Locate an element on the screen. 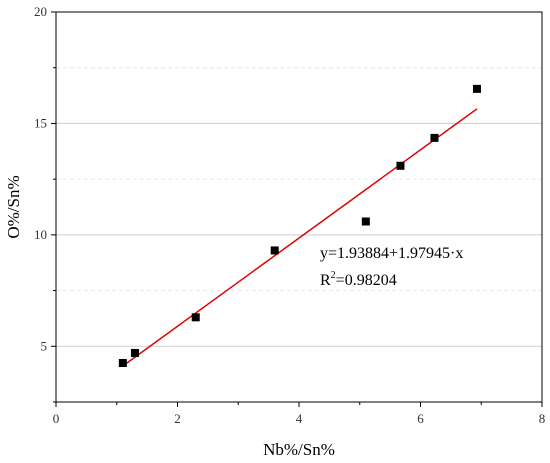 The height and width of the screenshot is (463, 550). y-tick-label: 15 is located at coordinates (40, 122).